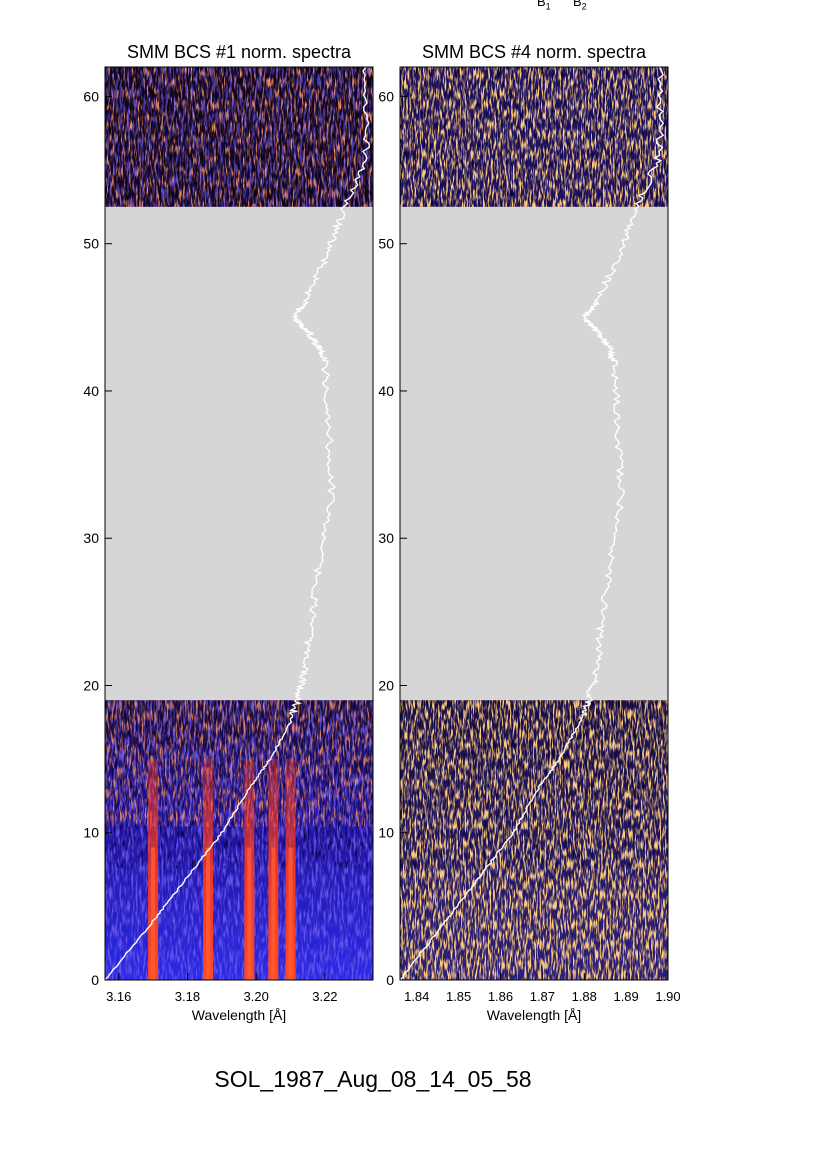 The width and height of the screenshot is (826, 1169). I want to click on x-tick-label: 1.84, so click(416, 996).